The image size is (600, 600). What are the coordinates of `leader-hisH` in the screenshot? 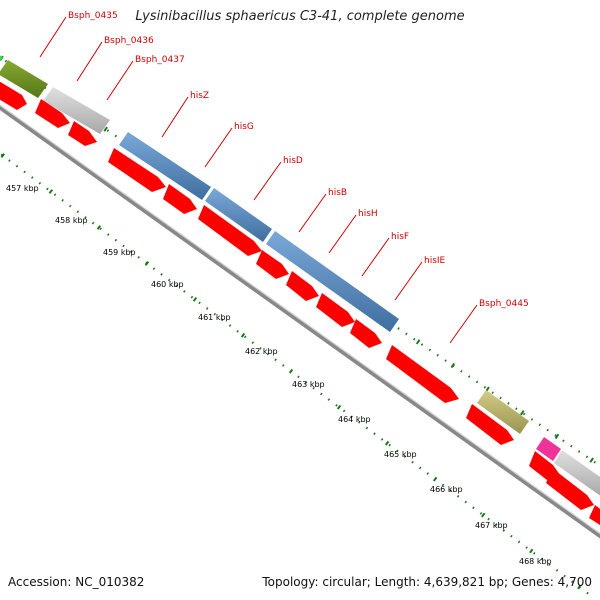 It's located at (342, 234).